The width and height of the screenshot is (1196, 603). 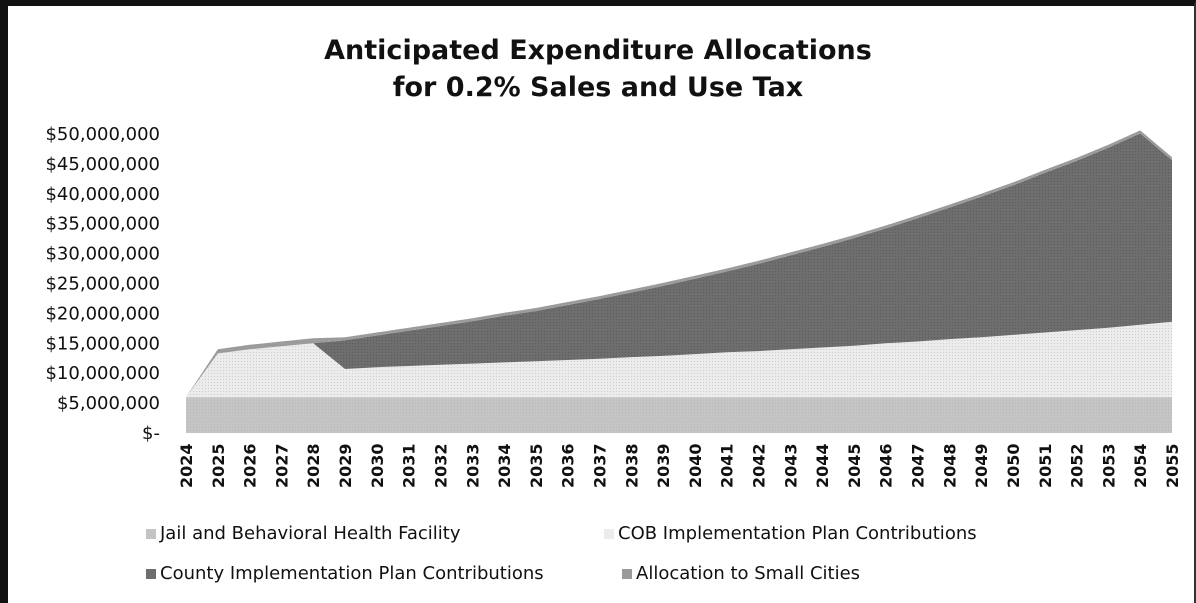 I want to click on y-tick-label: $45,000,000, so click(x=102, y=164).